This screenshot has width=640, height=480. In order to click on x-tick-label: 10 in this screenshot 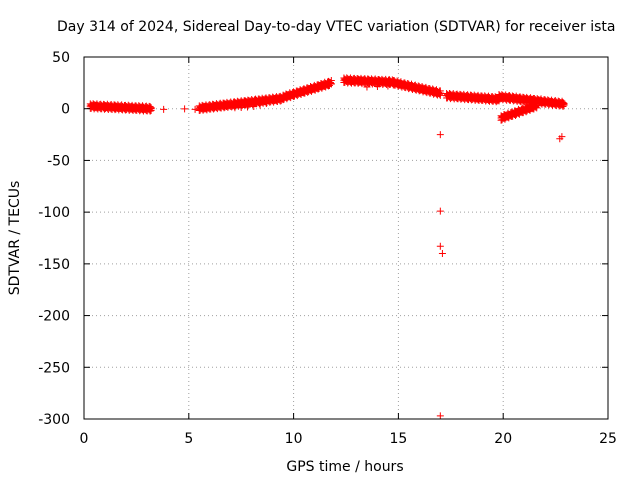, I will do `click(294, 439)`.